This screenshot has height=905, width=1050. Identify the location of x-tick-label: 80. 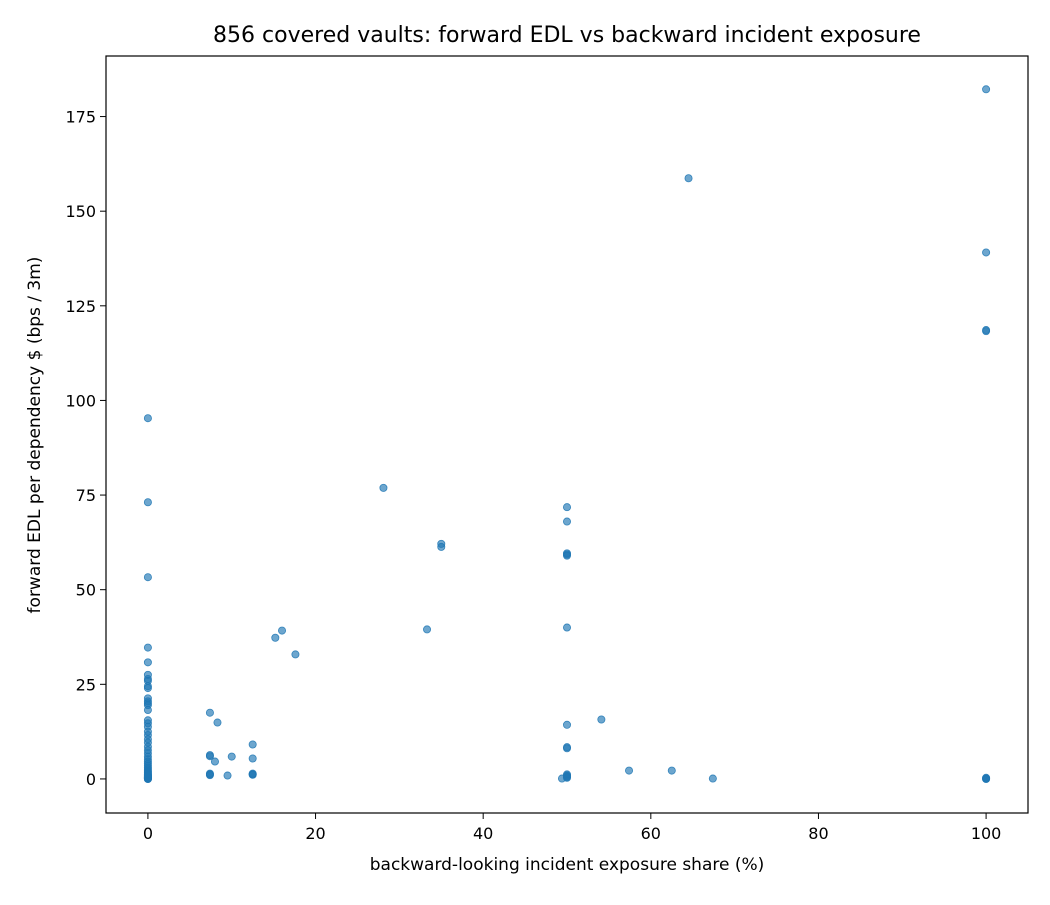
(818, 833).